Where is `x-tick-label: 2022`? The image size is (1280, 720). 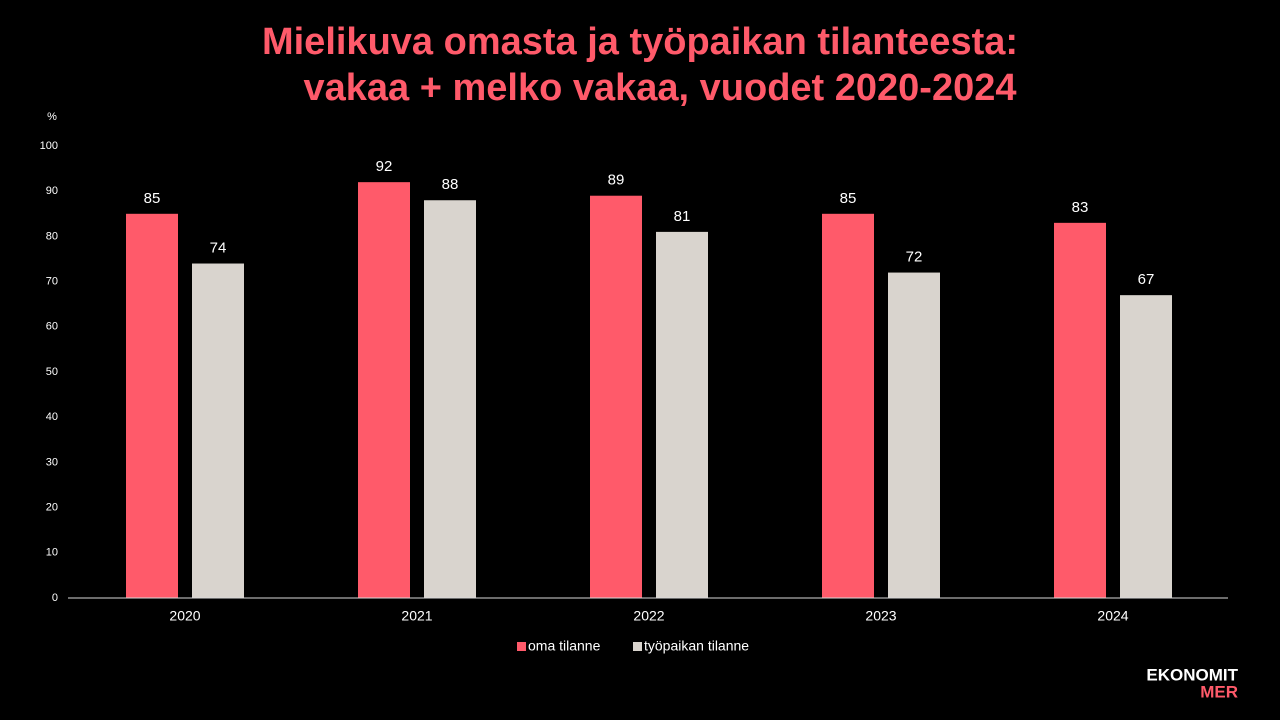
x-tick-label: 2022 is located at coordinates (648, 616).